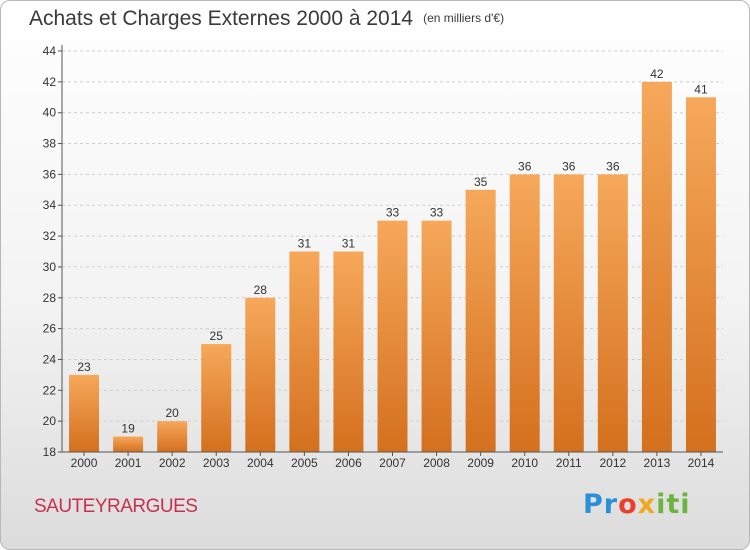 This screenshot has height=550, width=750. I want to click on x-tick-label: 2009, so click(480, 463).